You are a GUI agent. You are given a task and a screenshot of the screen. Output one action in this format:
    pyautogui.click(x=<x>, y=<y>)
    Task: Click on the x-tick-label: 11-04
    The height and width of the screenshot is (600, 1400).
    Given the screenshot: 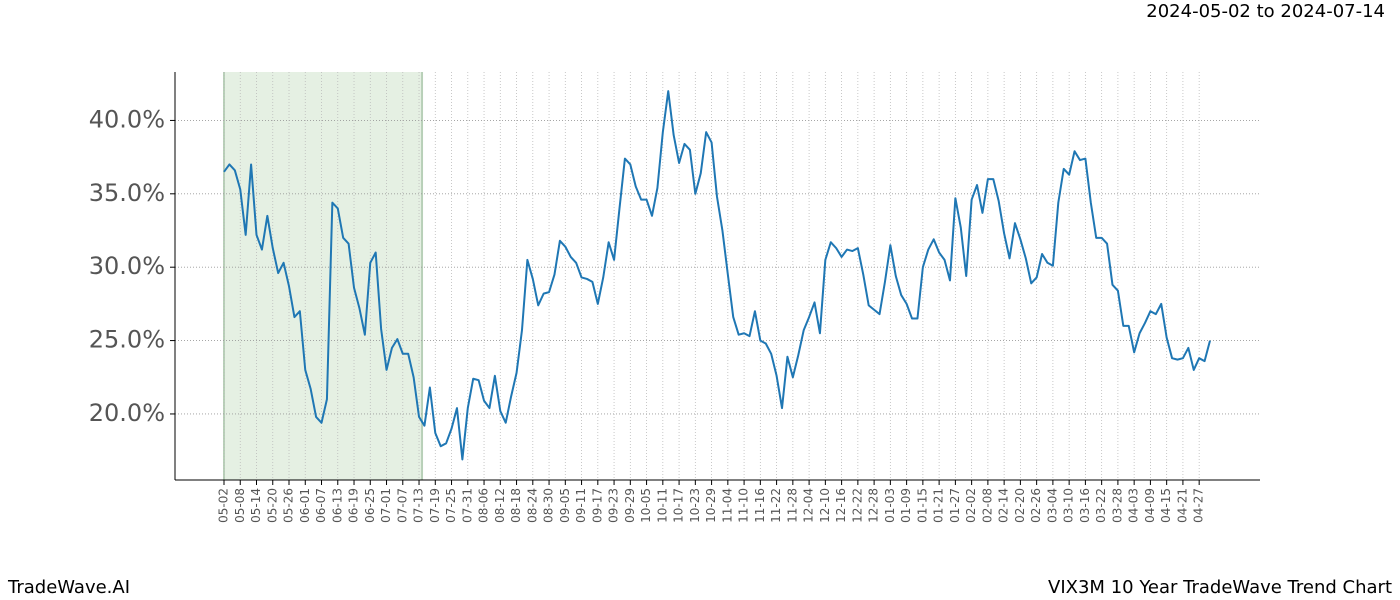 What is the action you would take?
    pyautogui.click(x=727, y=505)
    